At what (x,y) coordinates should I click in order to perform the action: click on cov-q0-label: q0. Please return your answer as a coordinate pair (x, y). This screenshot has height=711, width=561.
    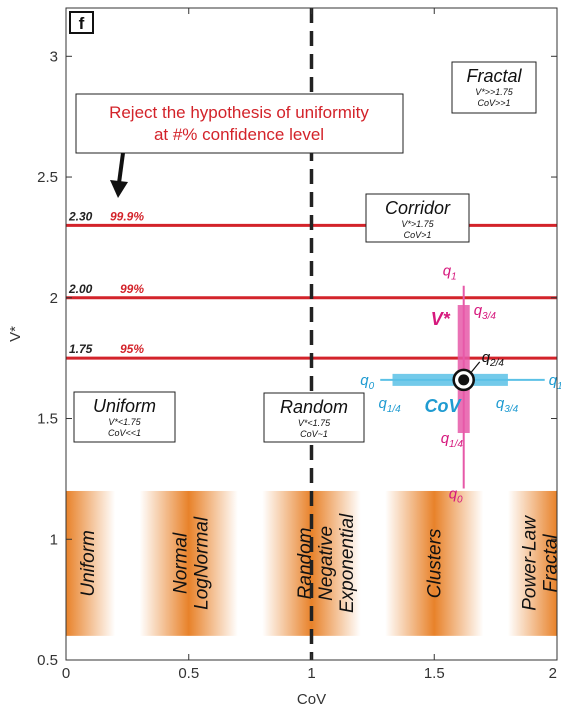
    Looking at the image, I should click on (367, 382).